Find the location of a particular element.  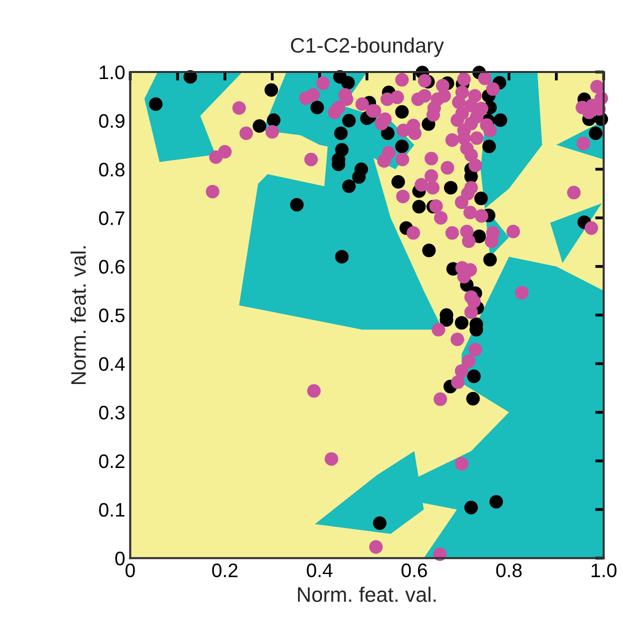

y-tick-label: 1.0 is located at coordinates (112, 72).